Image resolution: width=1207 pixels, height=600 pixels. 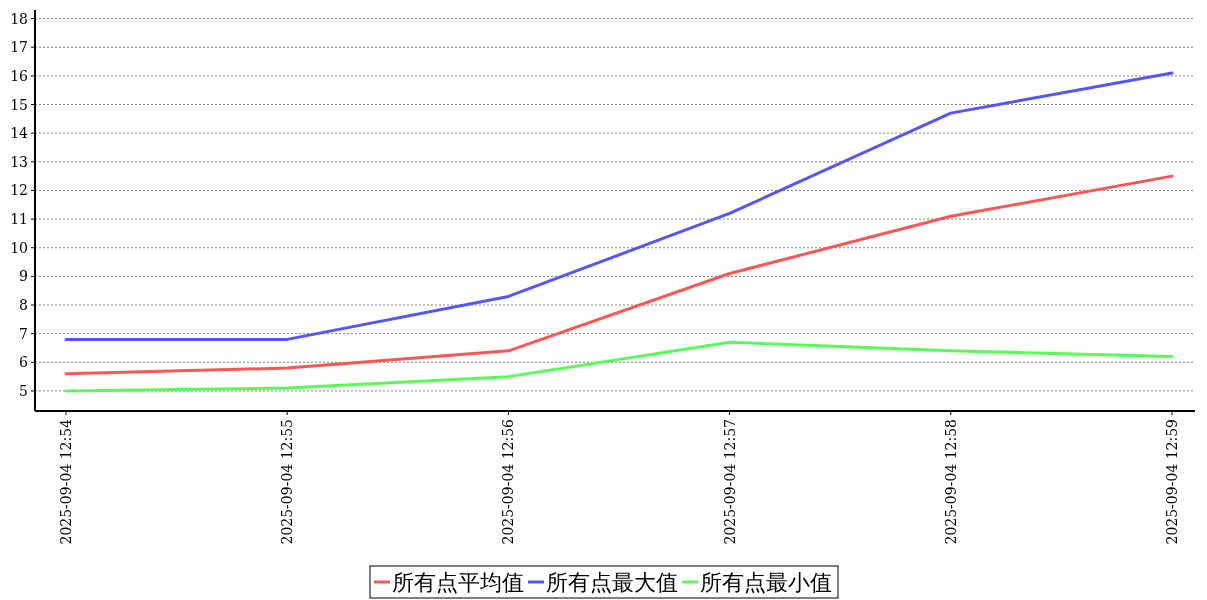 I want to click on line-series, so click(x=619, y=366).